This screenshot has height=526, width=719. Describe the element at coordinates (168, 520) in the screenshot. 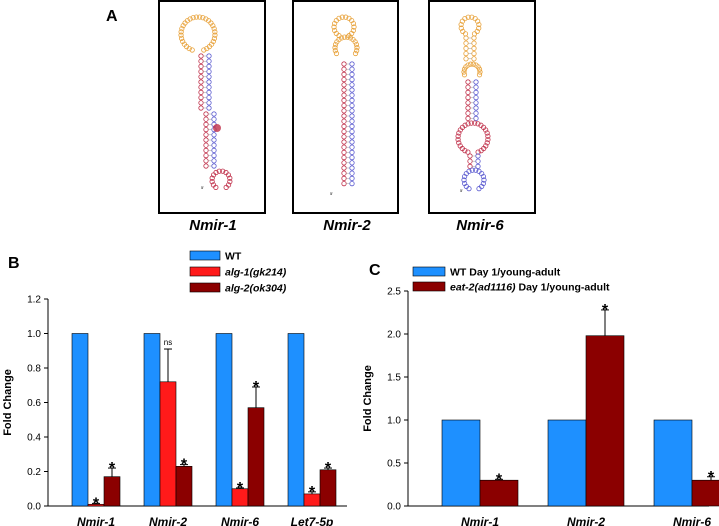

I see `category-label: Nmir-2` at that location.